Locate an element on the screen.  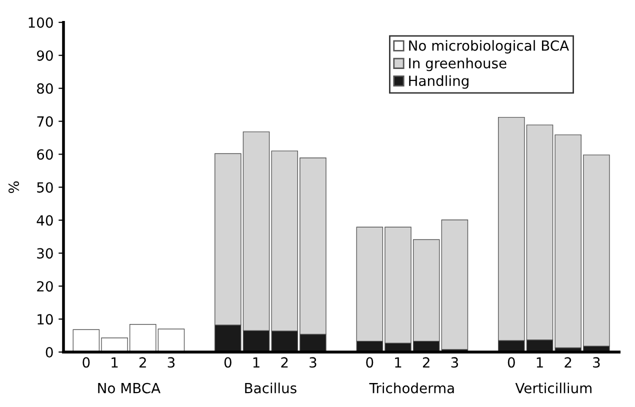
text: Trichoderma is located at coordinates (411, 388).